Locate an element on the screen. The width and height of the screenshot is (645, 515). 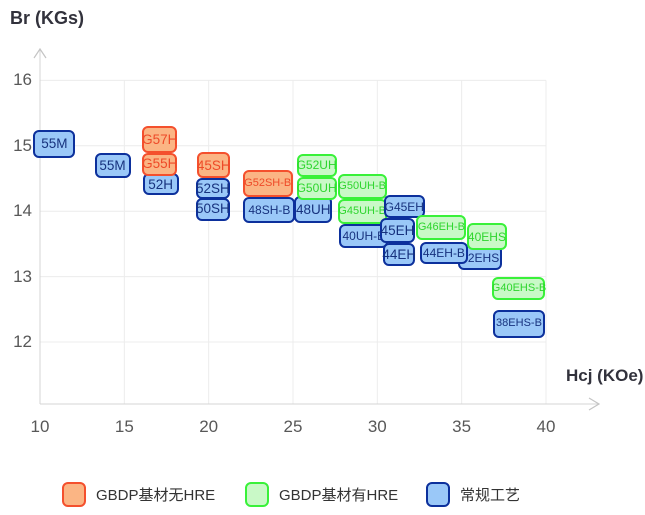
grade-box-52sh: 52SH is located at coordinates (212, 188).